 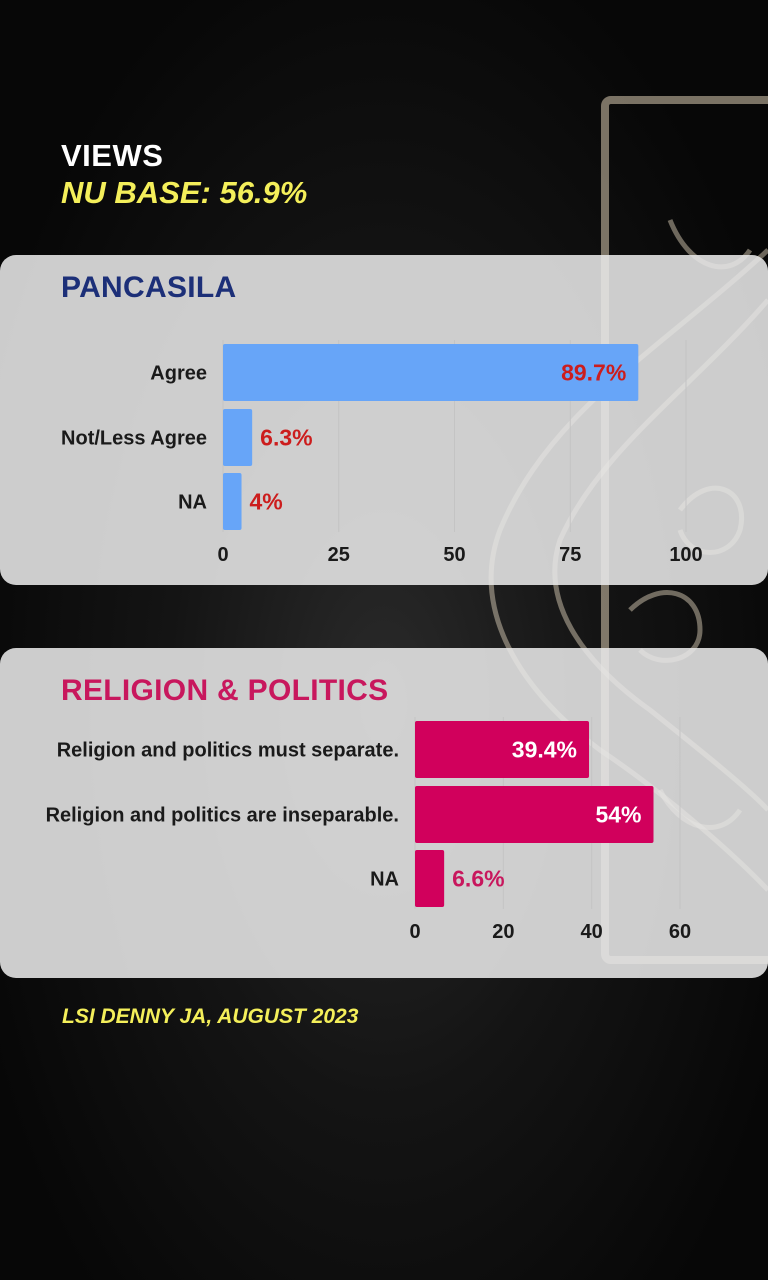 What do you see at coordinates (266, 502) in the screenshot?
I see `data-label: 4%` at bounding box center [266, 502].